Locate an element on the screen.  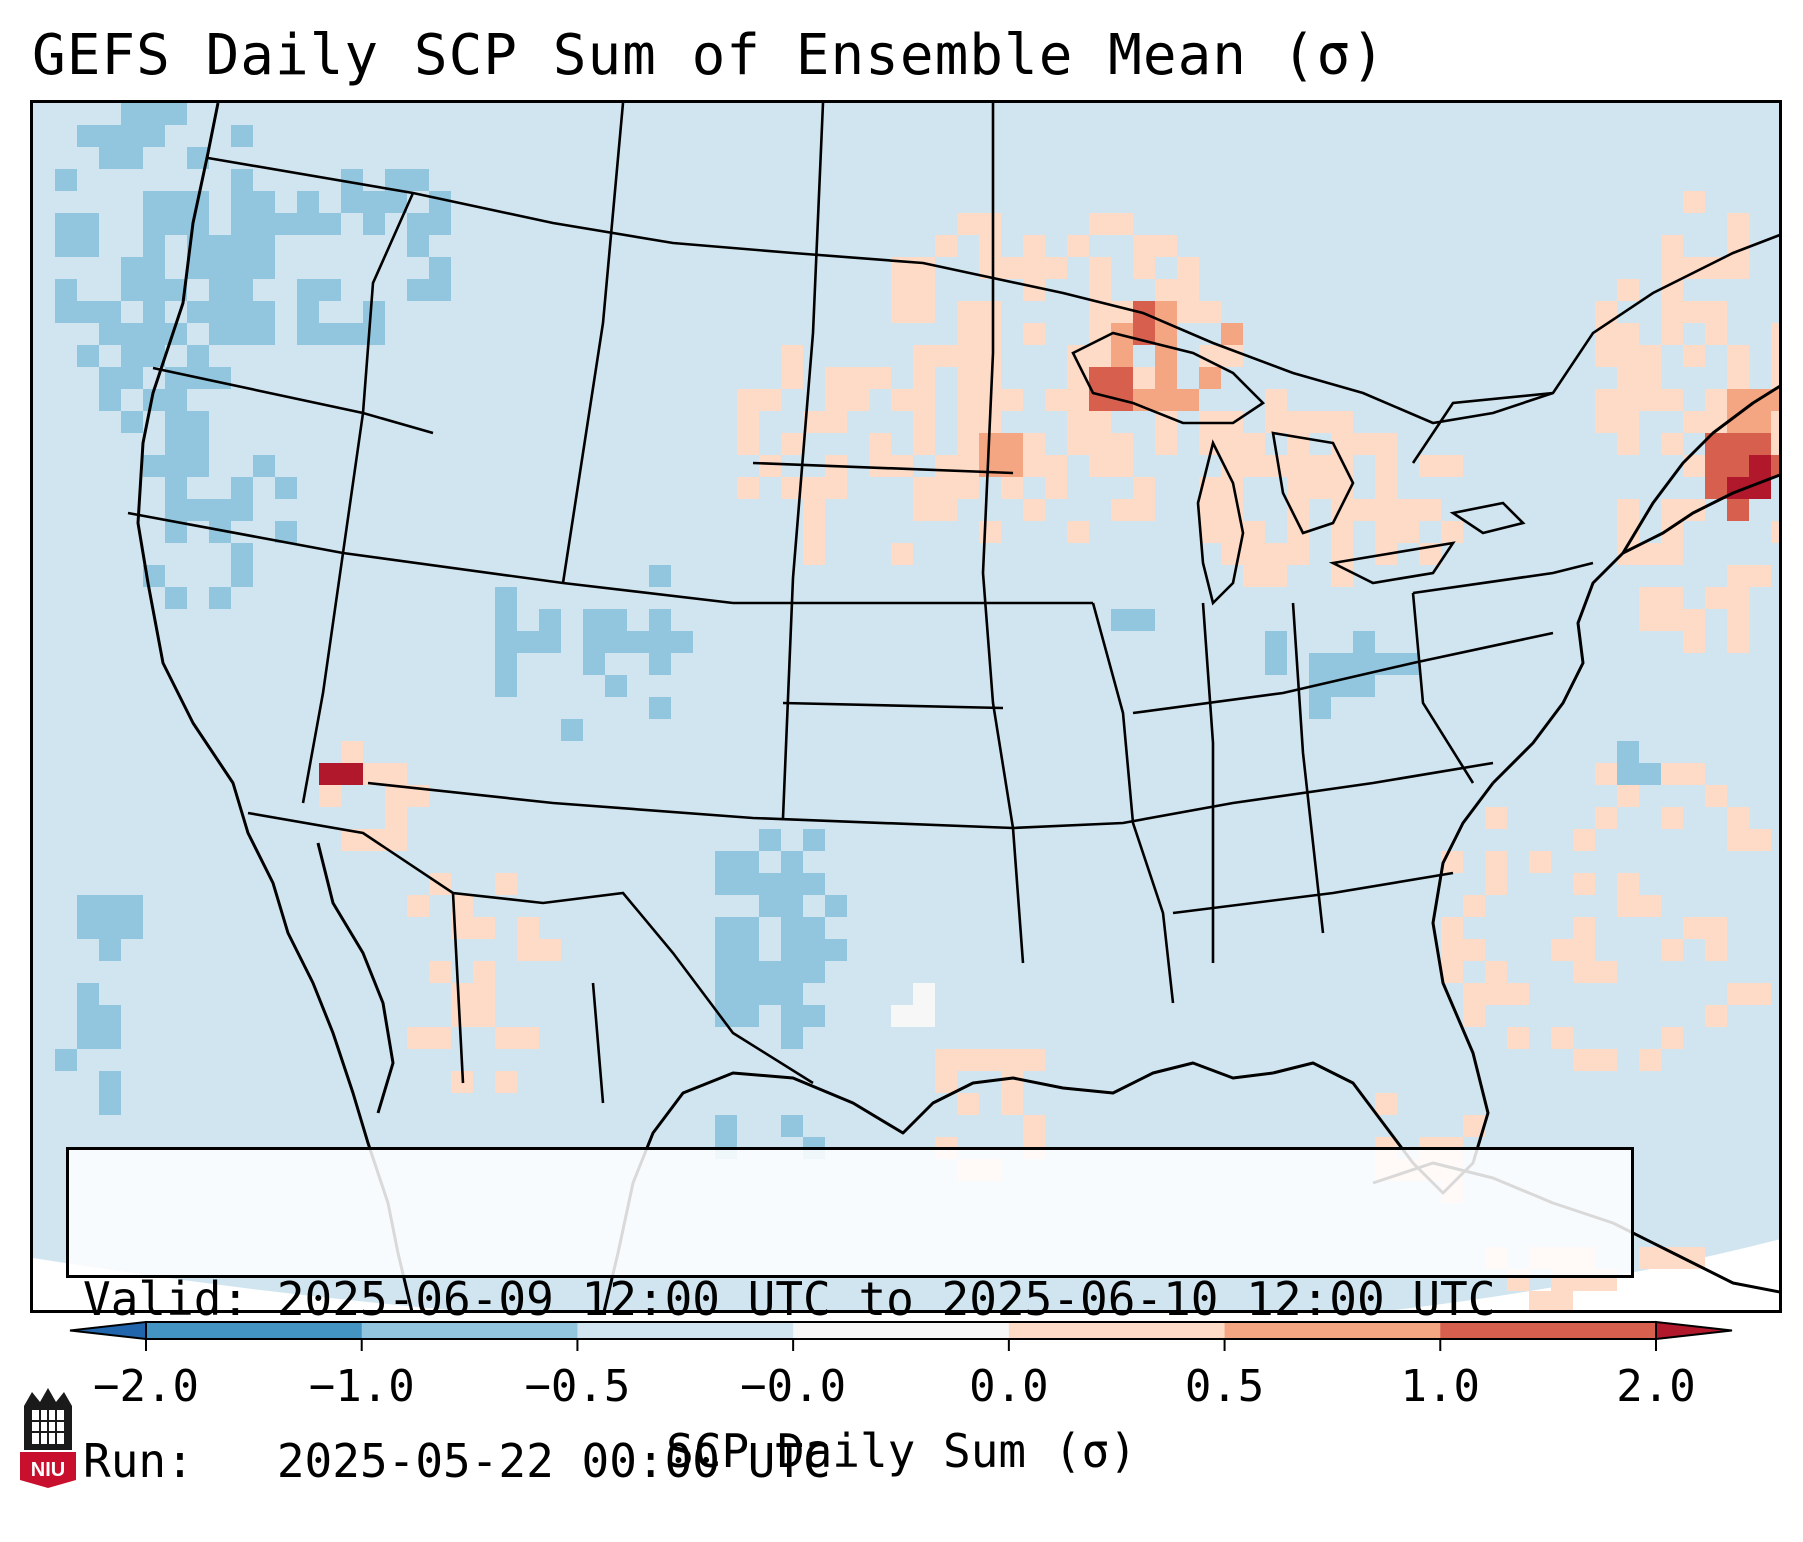
colorbar-tick-label: 2.0 is located at coordinates (1656, 1386).